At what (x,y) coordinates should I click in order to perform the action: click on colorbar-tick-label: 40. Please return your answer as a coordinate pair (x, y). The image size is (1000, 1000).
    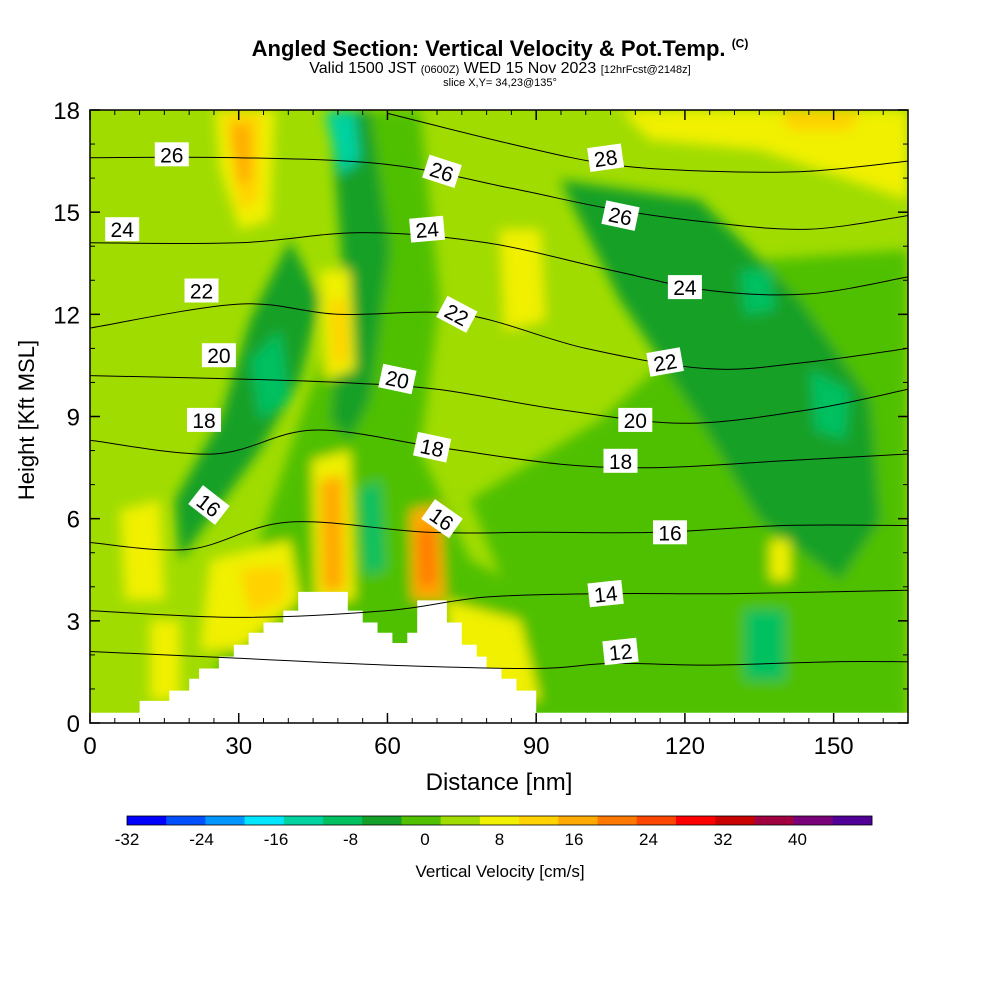
    Looking at the image, I should click on (797, 839).